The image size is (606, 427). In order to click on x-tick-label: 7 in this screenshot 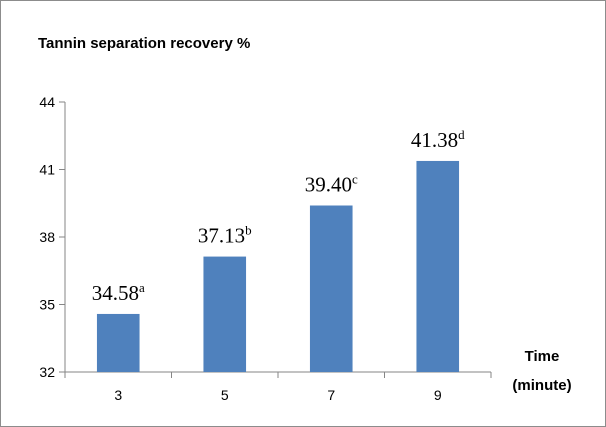, I will do `click(331, 395)`.